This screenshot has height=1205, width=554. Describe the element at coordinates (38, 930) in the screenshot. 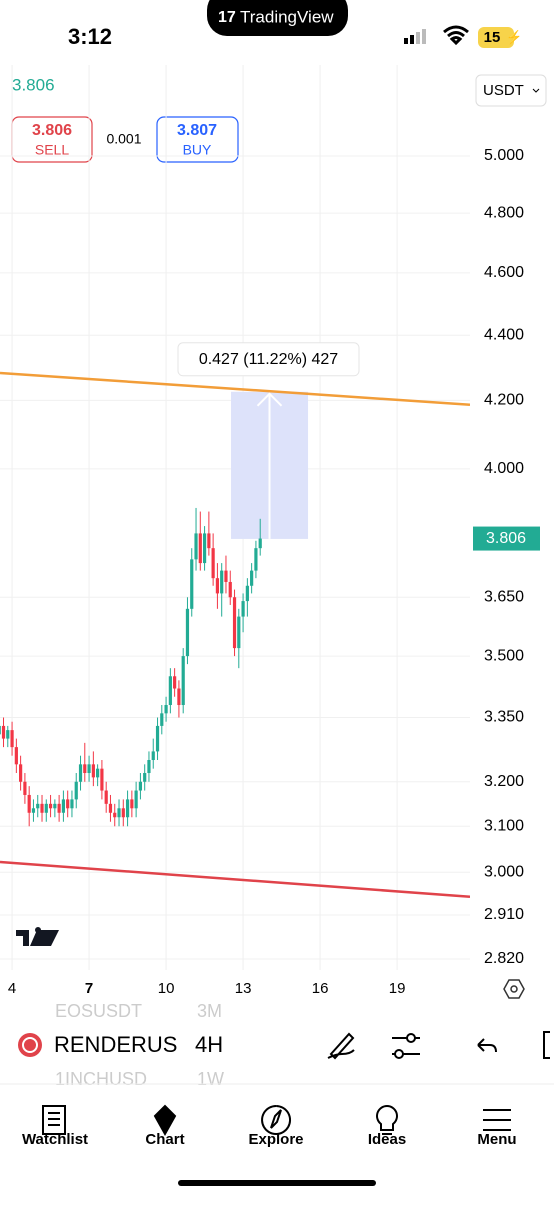

I see `tv-logo-dot` at that location.